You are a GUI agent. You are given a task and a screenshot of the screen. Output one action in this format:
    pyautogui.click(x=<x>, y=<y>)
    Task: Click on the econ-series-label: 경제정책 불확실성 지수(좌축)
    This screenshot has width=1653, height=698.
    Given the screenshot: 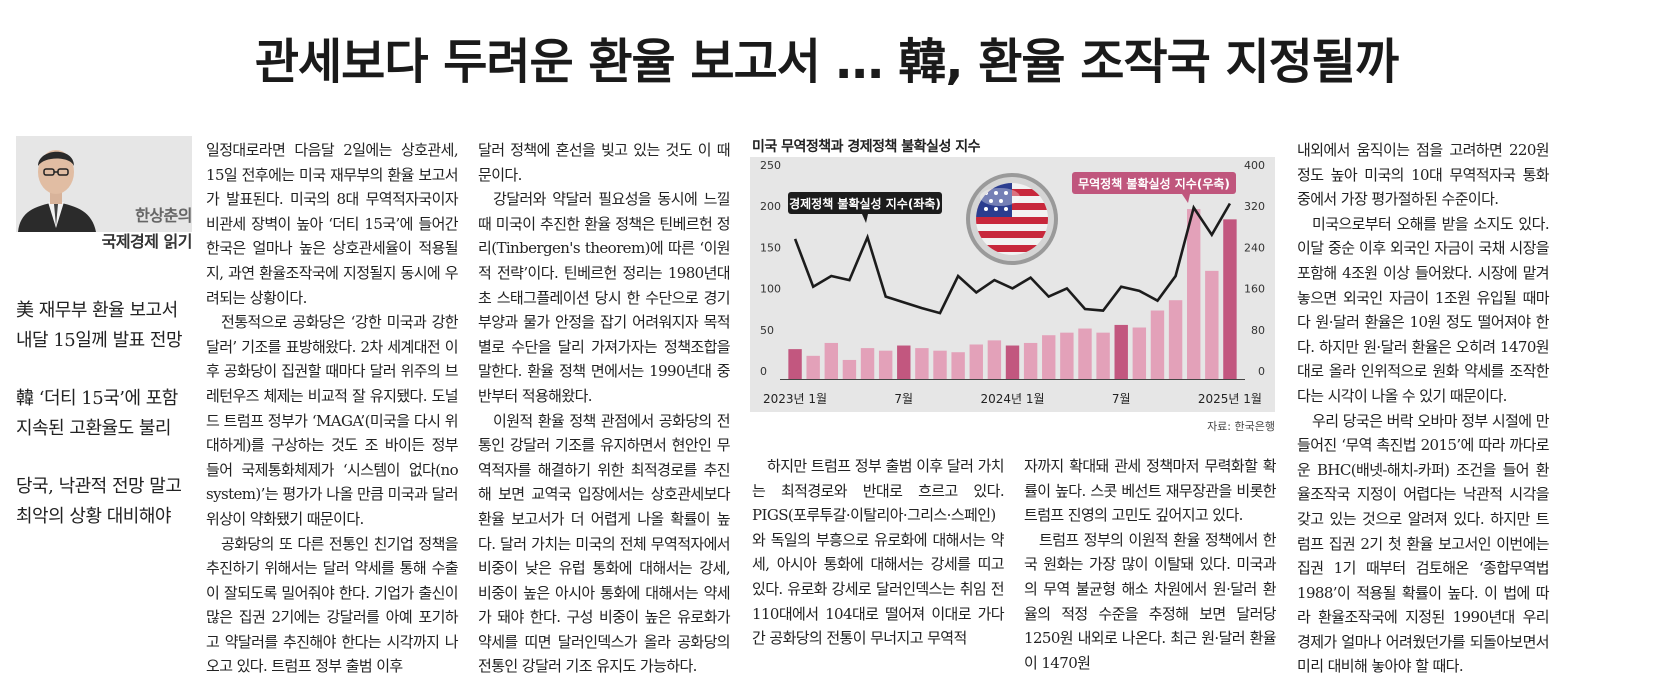 What is the action you would take?
    pyautogui.click(x=865, y=203)
    